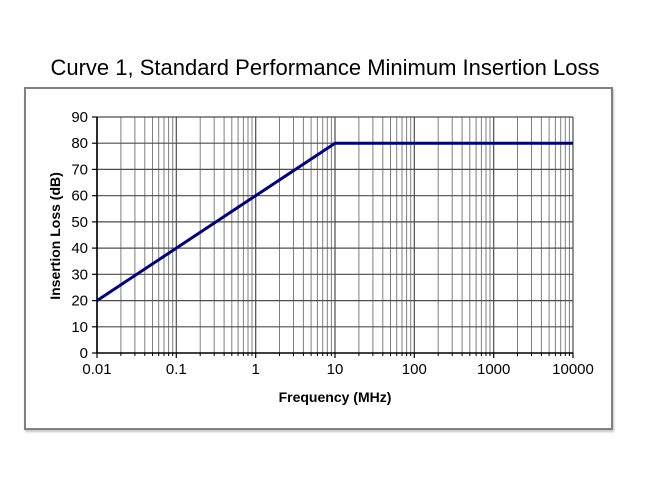 The image size is (650, 493). Describe the element at coordinates (84, 353) in the screenshot. I see `y-tick-label: 0` at that location.